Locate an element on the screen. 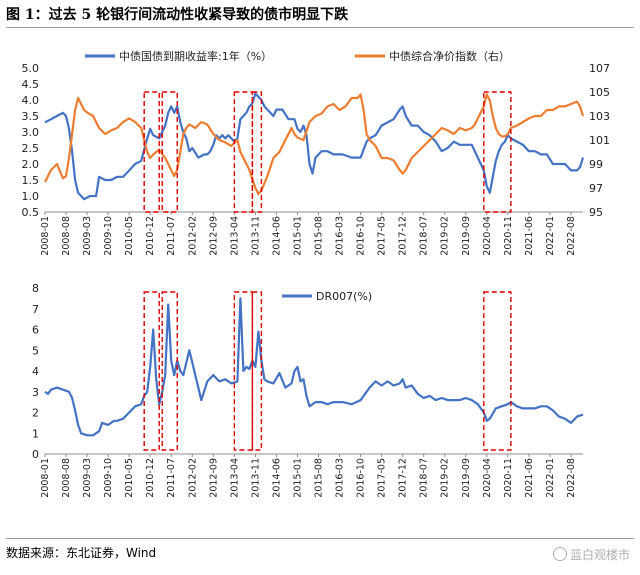 The width and height of the screenshot is (640, 575). legend-label-1: DR007(%) is located at coordinates (344, 296).